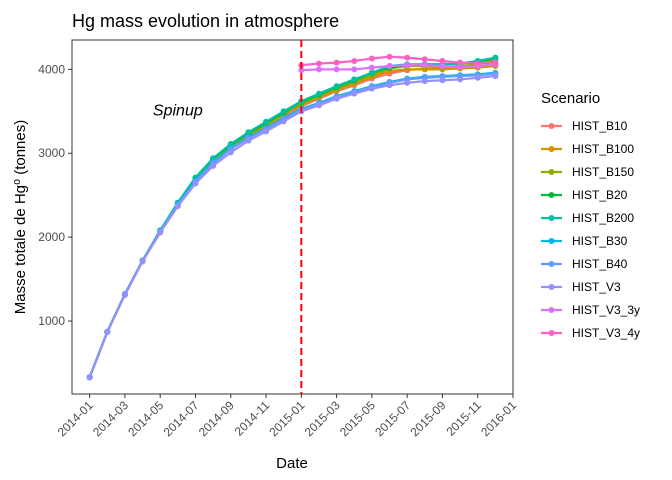 The image size is (672, 480). What do you see at coordinates (216, 418) in the screenshot?
I see `x-tick-label: 2014-09` at bounding box center [216, 418].